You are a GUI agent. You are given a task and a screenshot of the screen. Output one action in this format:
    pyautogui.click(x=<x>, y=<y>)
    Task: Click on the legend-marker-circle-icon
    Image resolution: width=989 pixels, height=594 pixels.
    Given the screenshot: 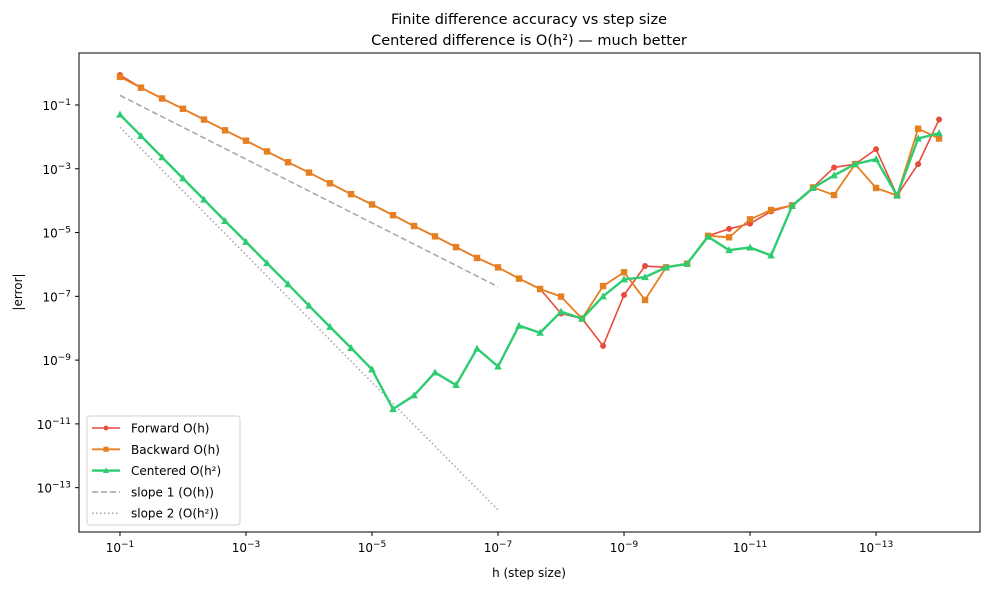 What is the action you would take?
    pyautogui.click(x=106, y=428)
    